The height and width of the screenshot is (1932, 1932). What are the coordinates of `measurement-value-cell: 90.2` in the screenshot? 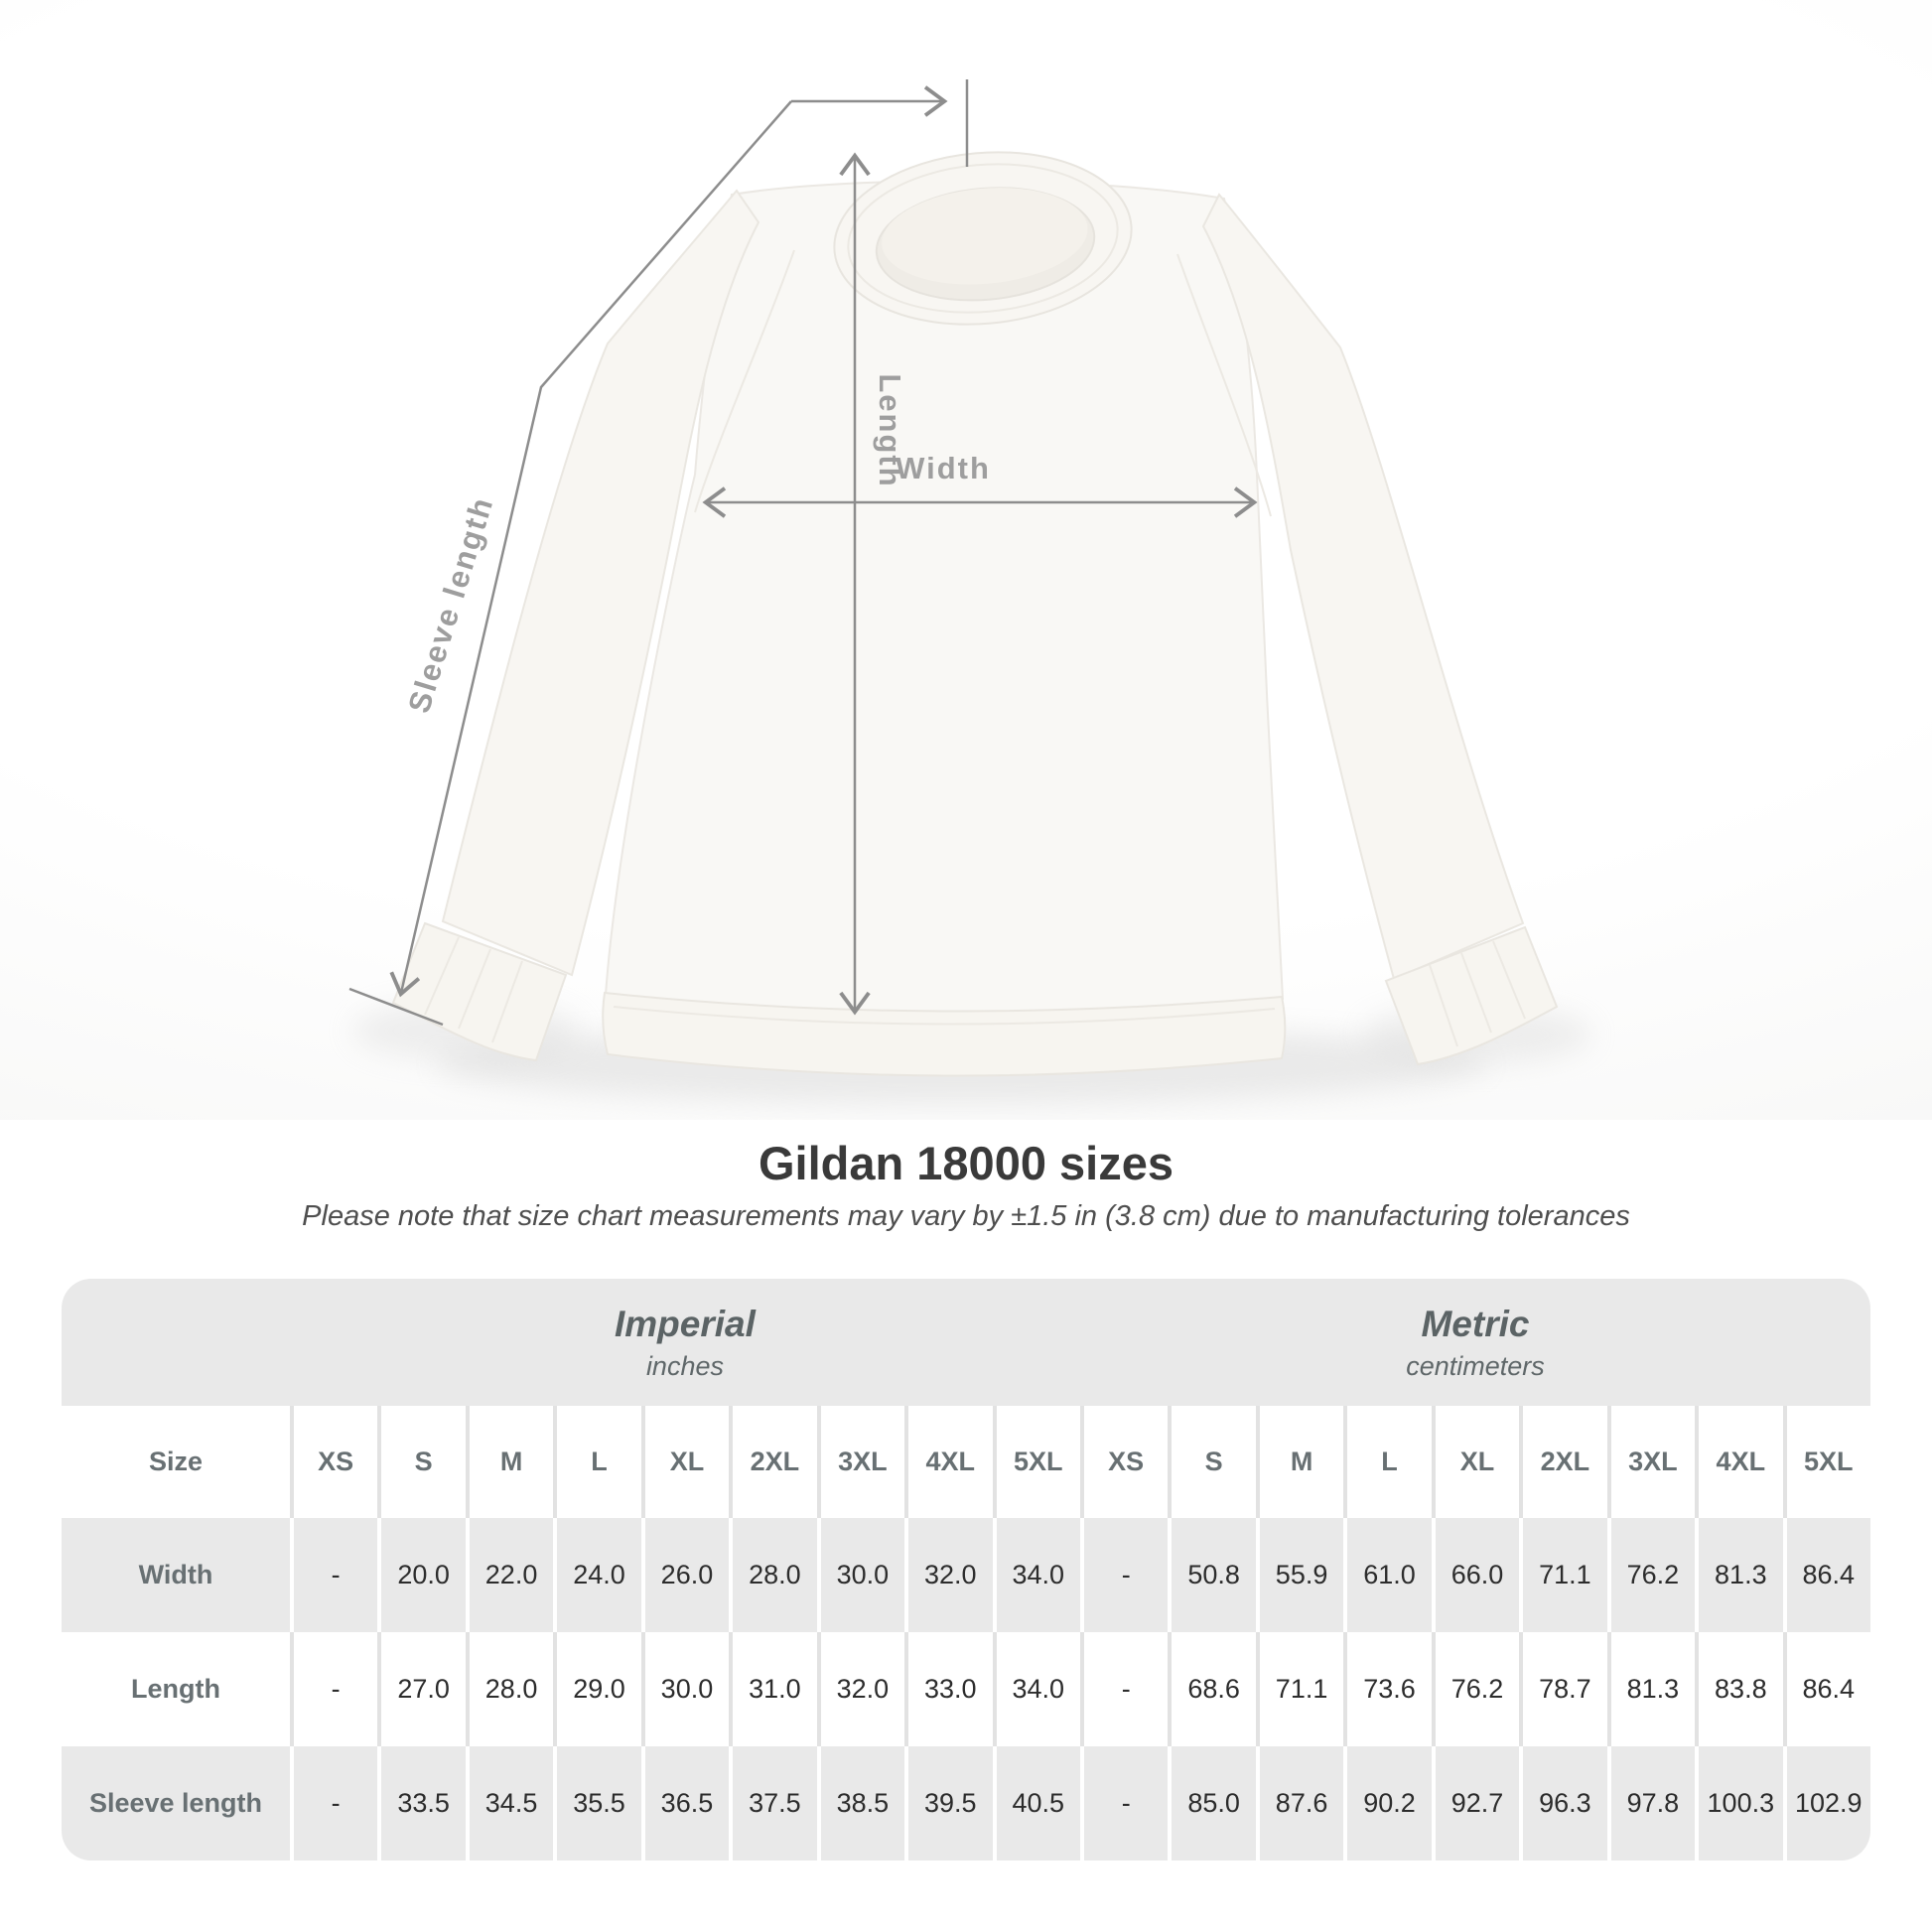 It's located at (1387, 1804).